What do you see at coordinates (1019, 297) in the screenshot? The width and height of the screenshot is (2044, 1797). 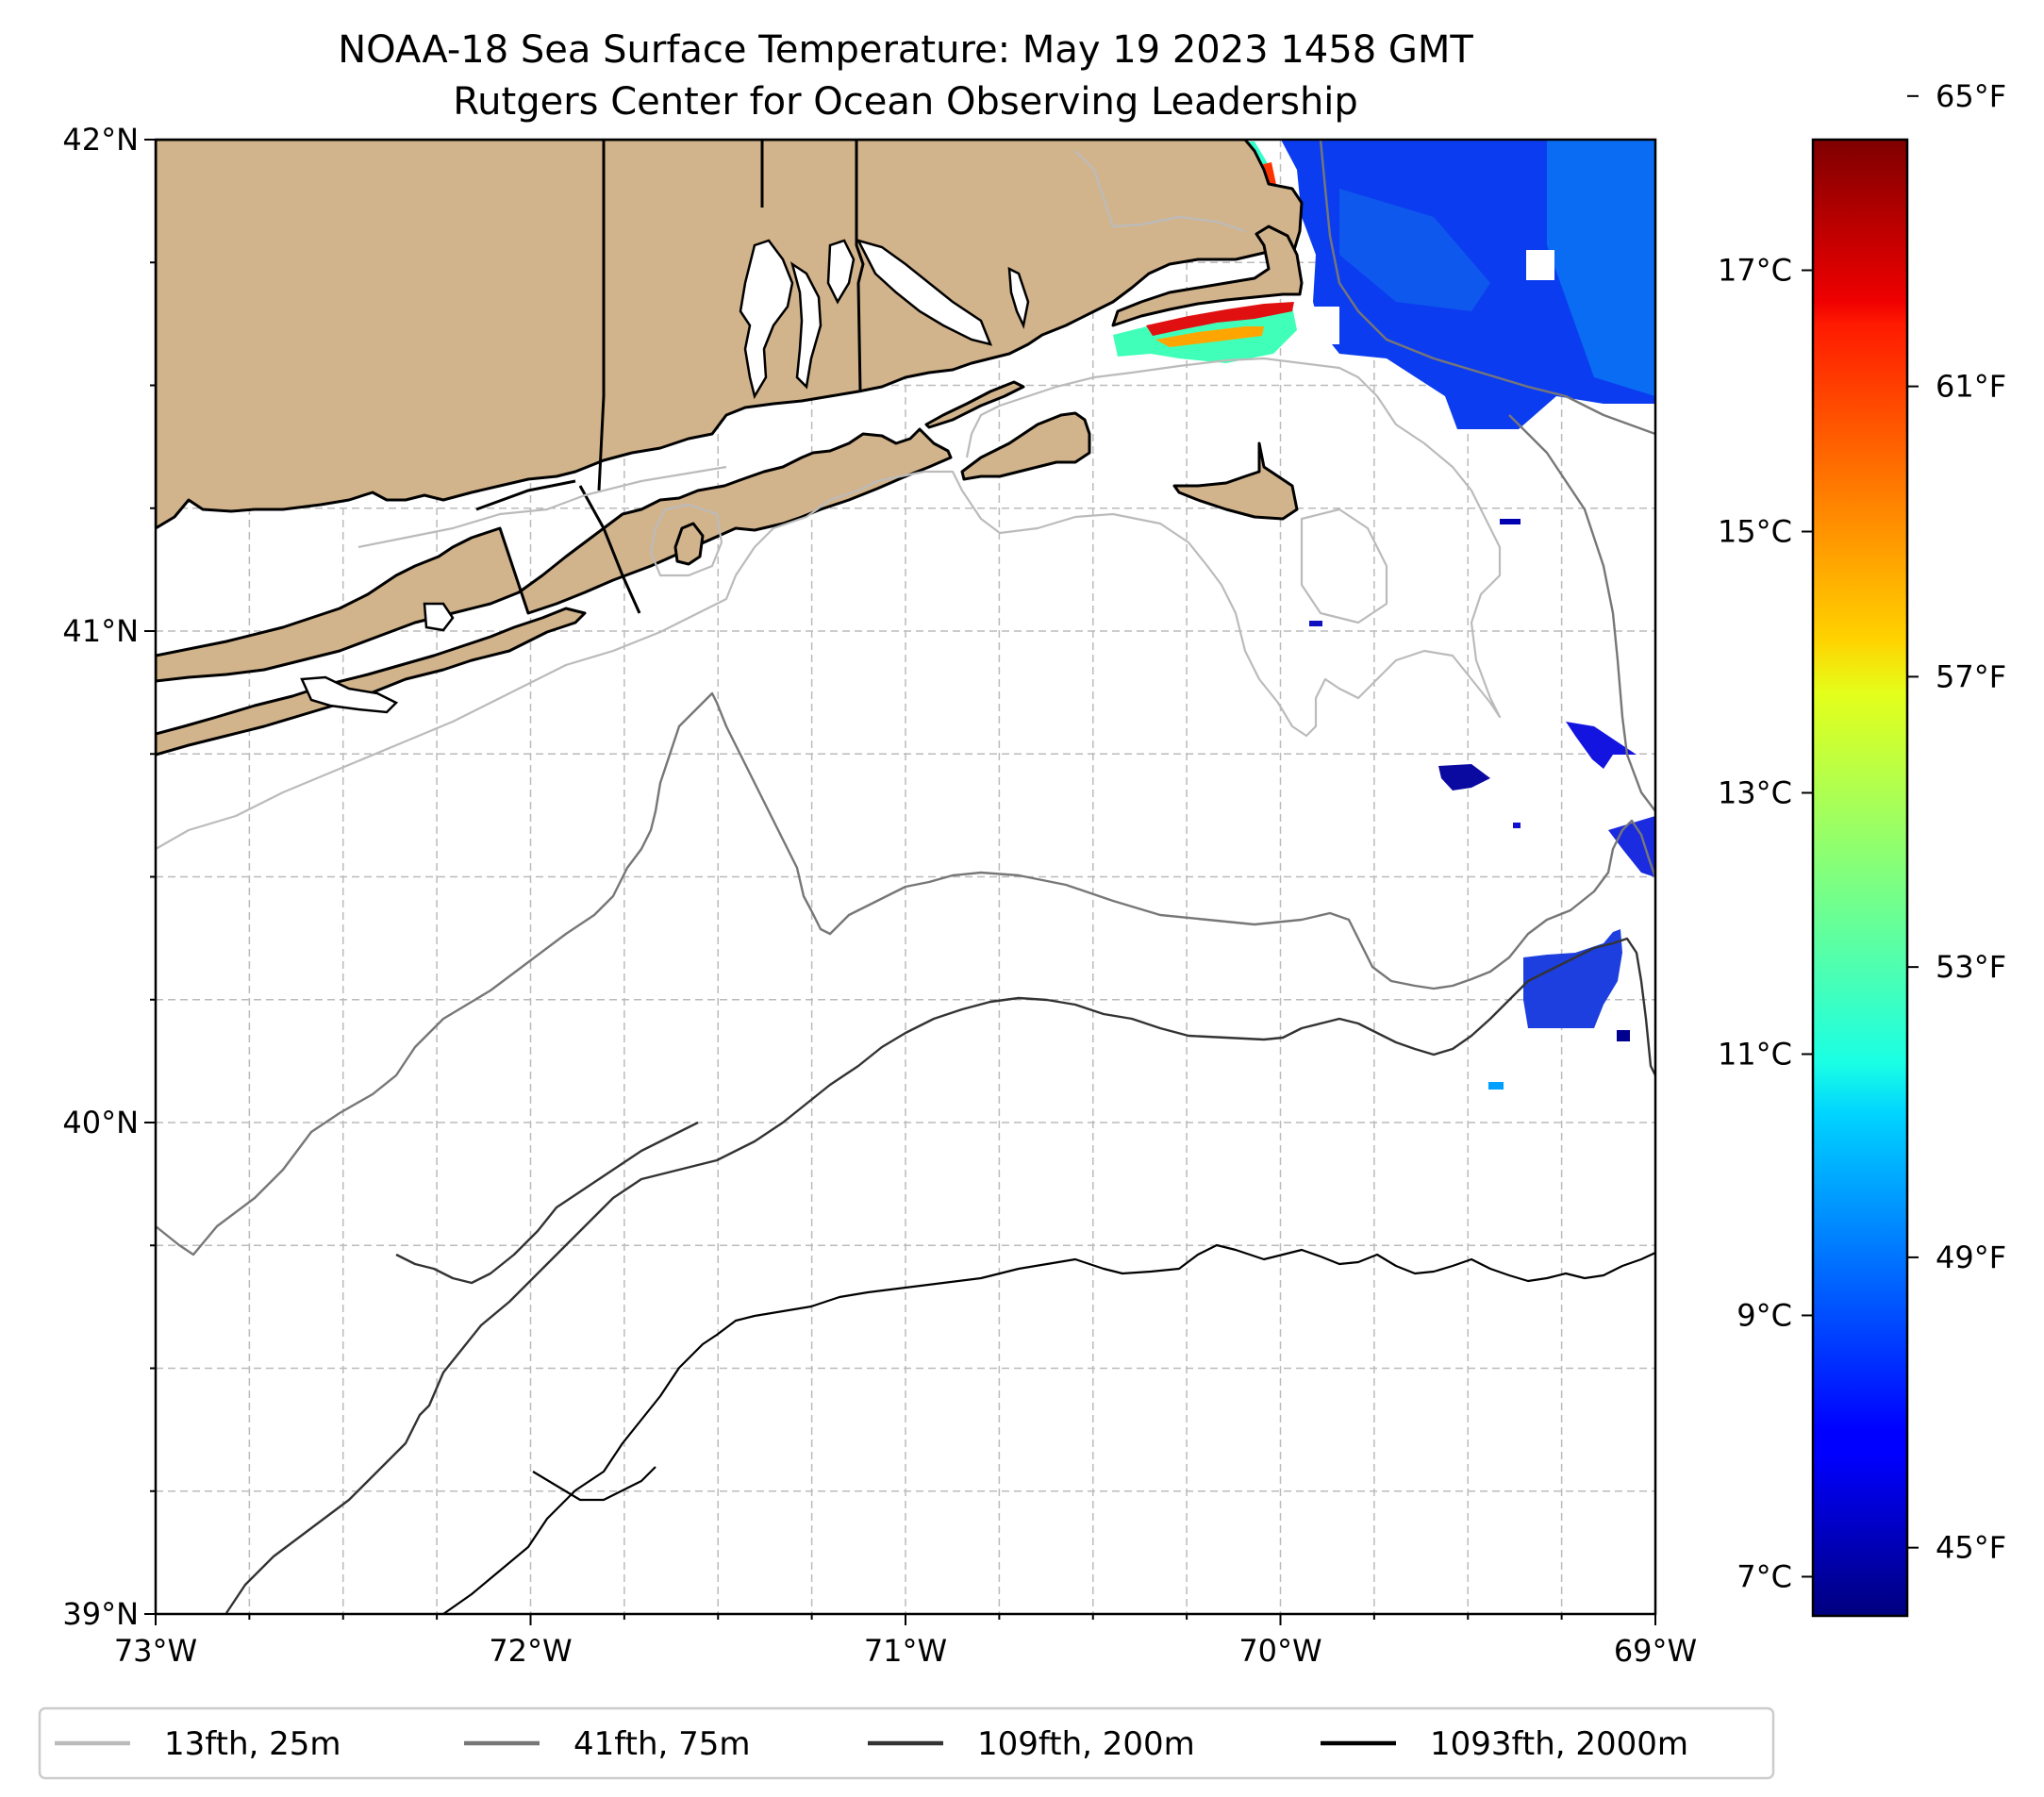 I see `bay-eastern-ri` at bounding box center [1019, 297].